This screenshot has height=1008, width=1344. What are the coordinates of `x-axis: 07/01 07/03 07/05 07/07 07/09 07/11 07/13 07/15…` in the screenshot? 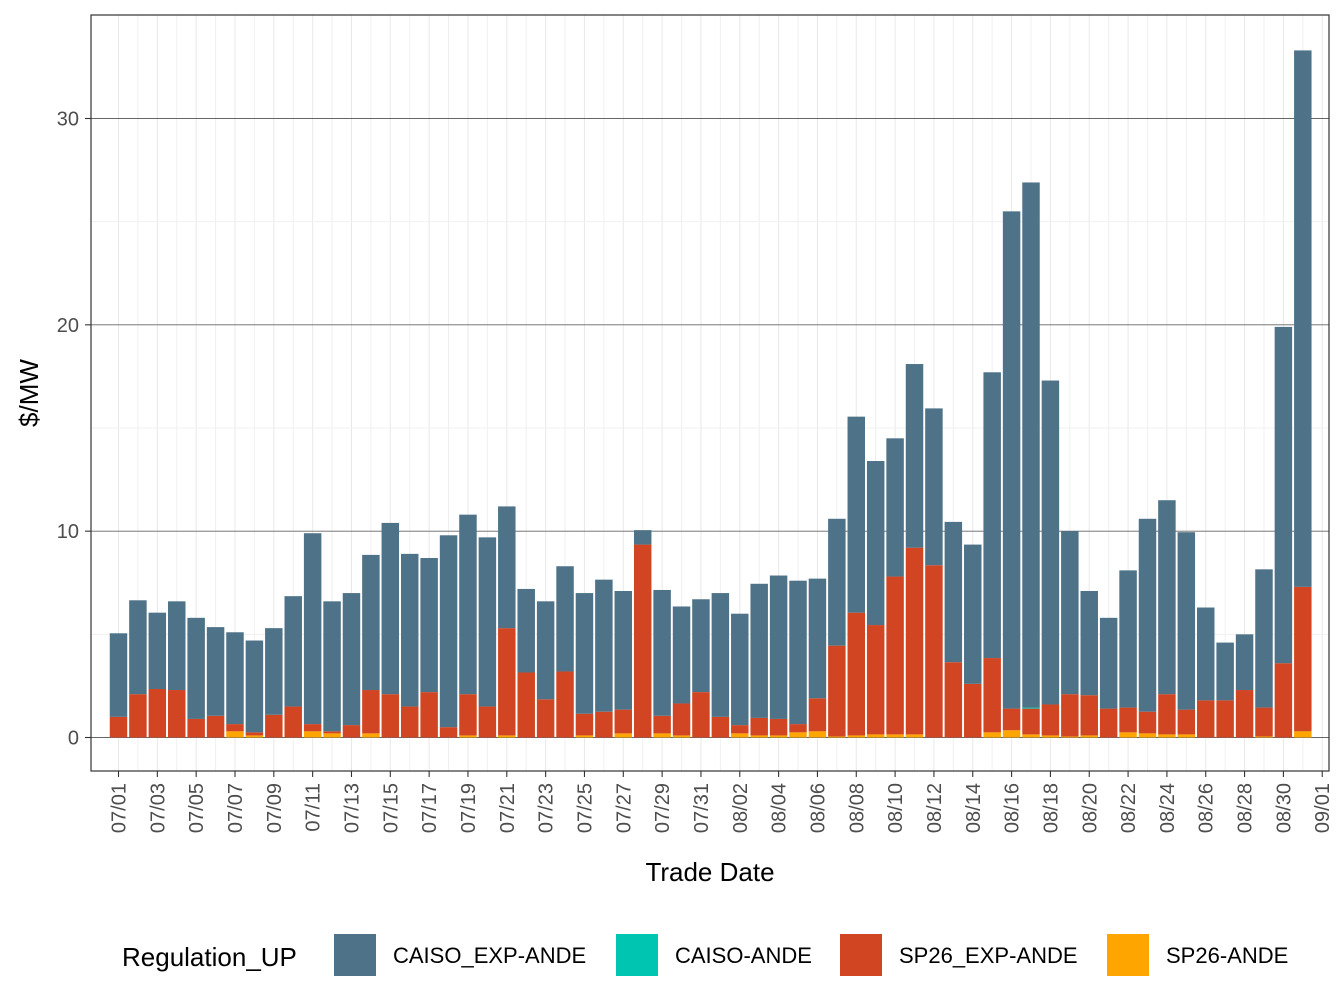 It's located at (721, 802).